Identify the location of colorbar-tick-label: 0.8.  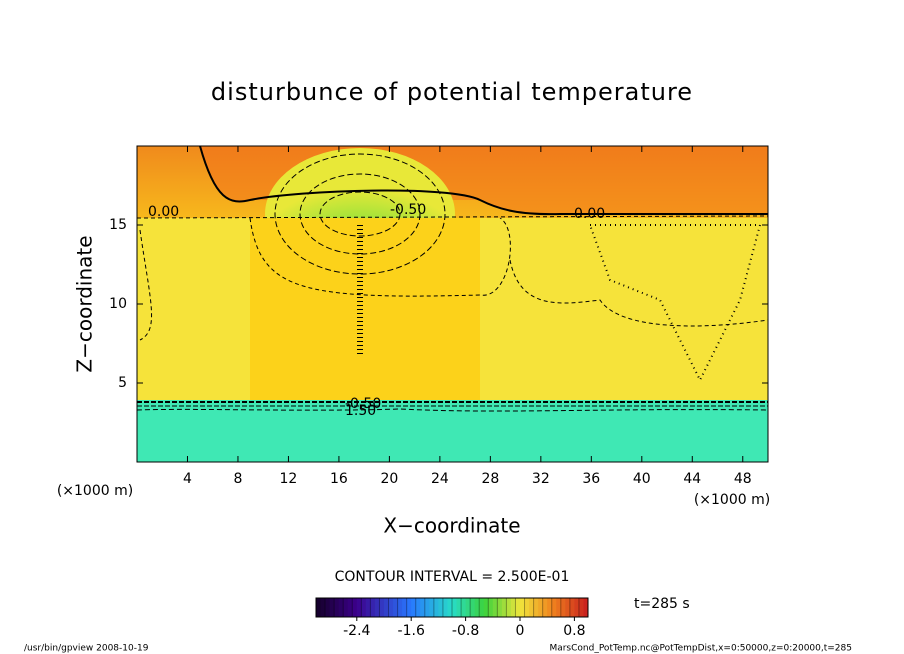
(574, 631).